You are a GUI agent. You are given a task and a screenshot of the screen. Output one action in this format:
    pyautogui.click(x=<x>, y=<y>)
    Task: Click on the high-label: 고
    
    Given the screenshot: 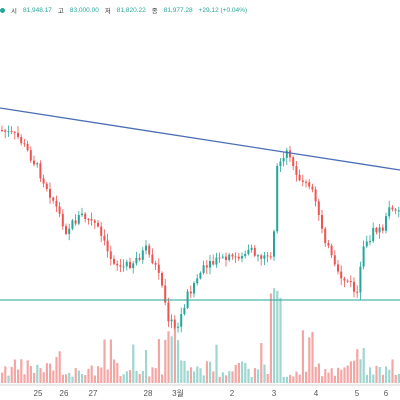 What is the action you would take?
    pyautogui.click(x=60, y=11)
    